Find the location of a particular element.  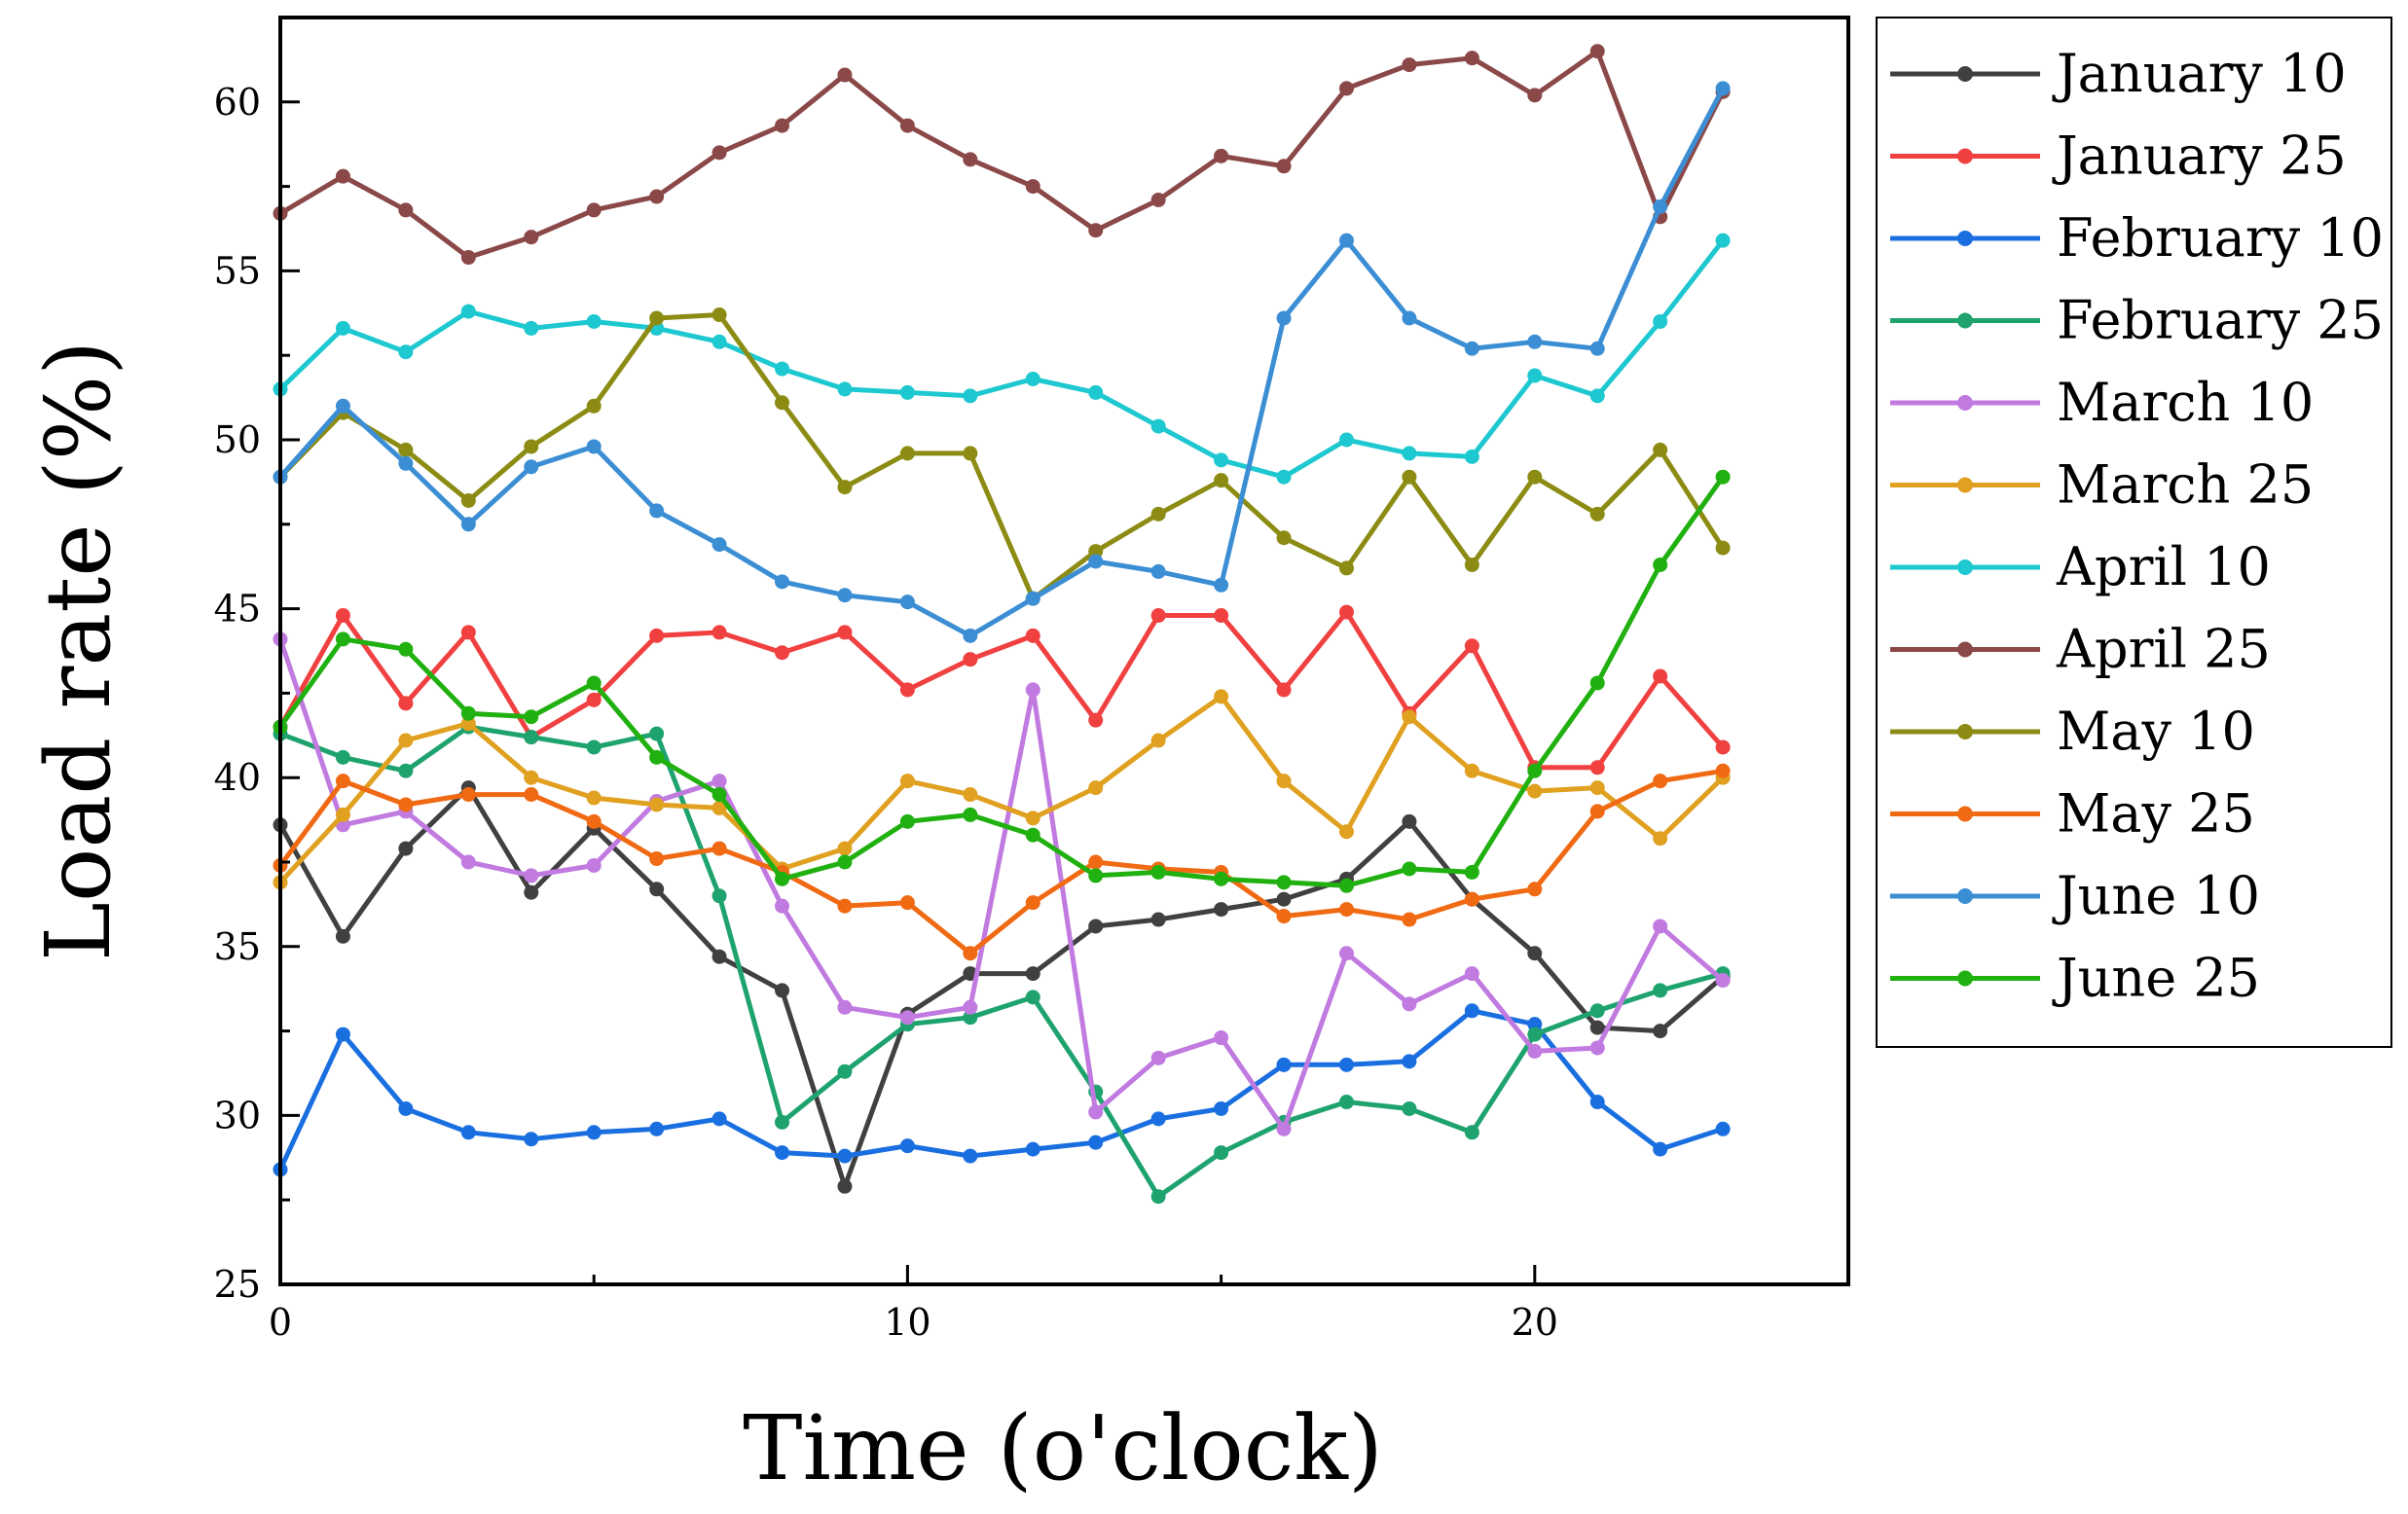

x-tick-label: 0 is located at coordinates (280, 1322).